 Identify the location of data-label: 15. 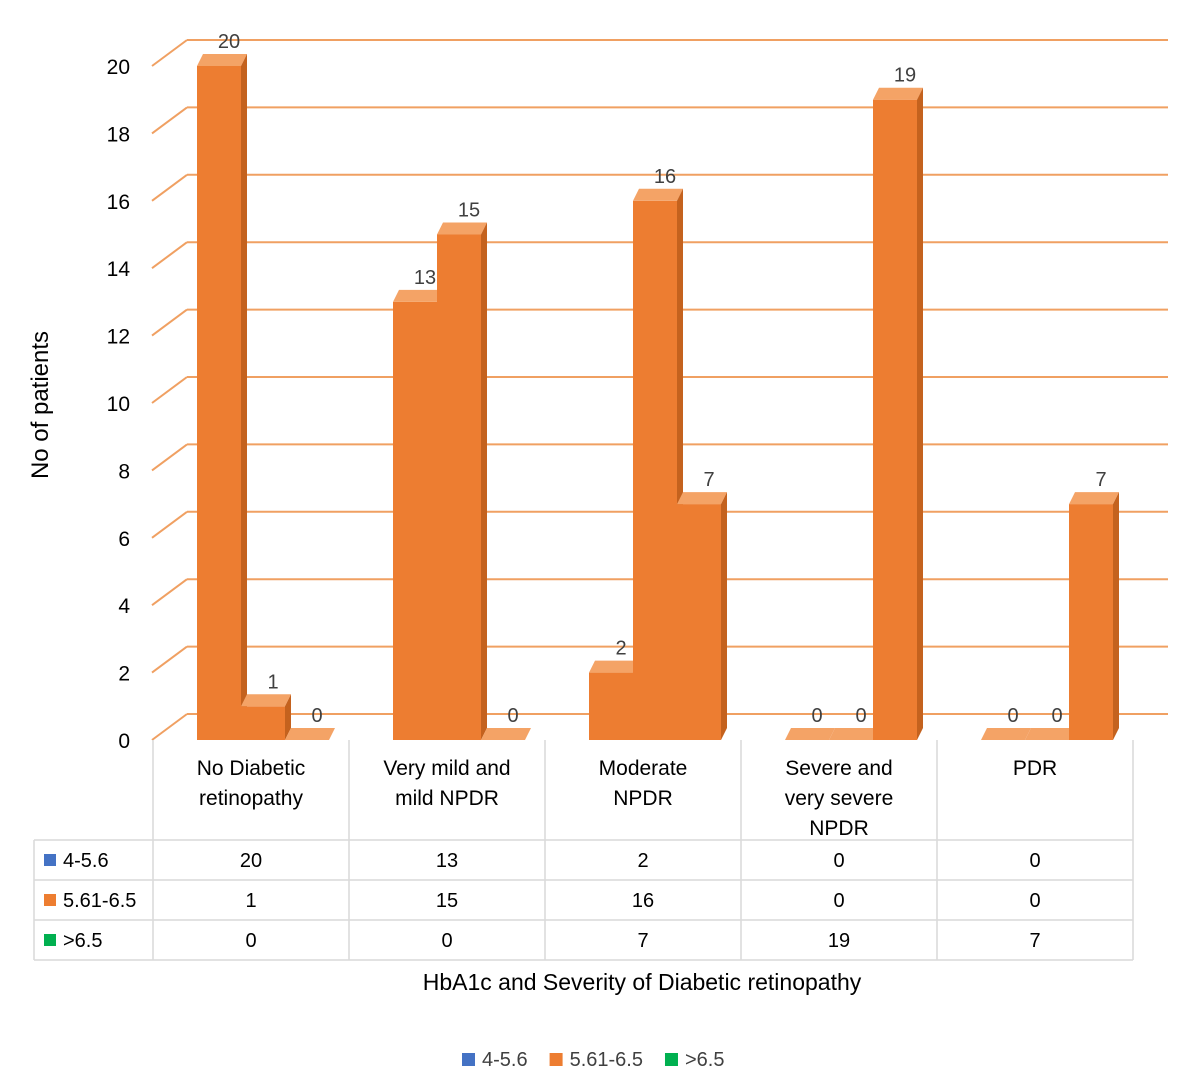
(469, 211).